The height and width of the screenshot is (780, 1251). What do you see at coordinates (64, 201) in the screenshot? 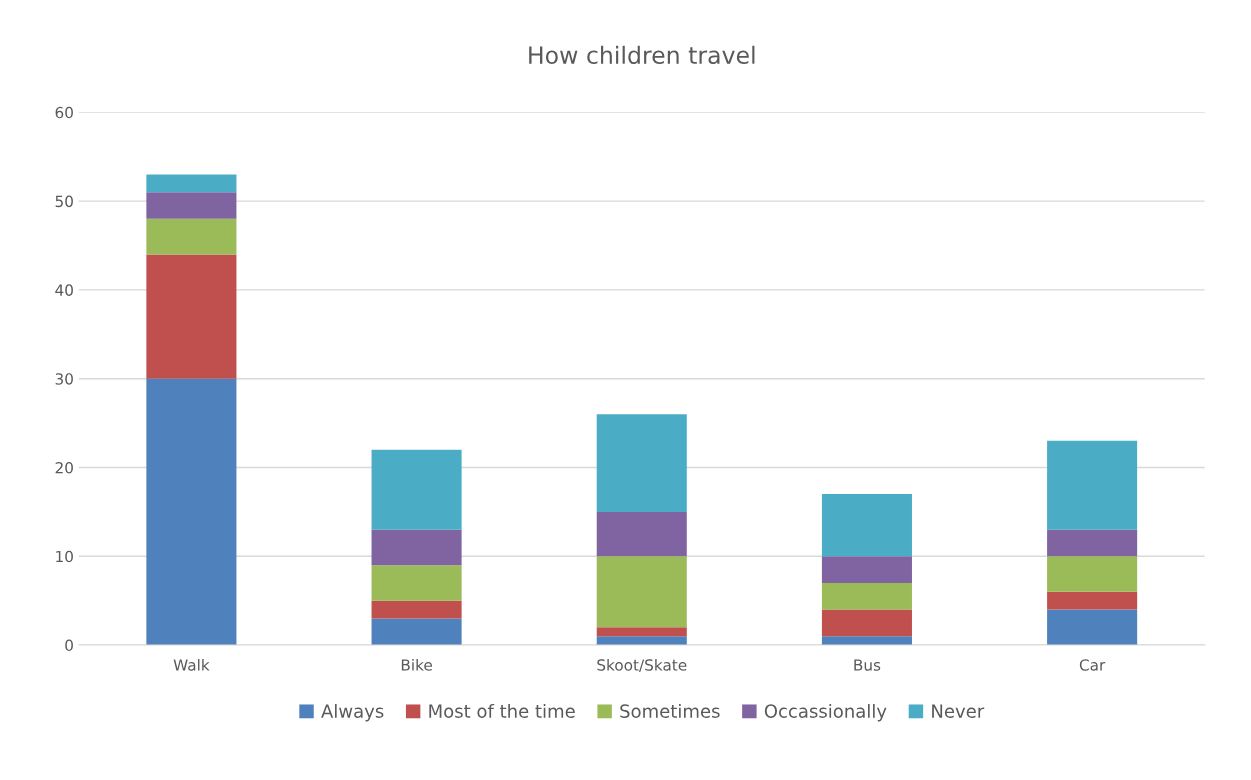
I see `y-tick-label: 50` at bounding box center [64, 201].